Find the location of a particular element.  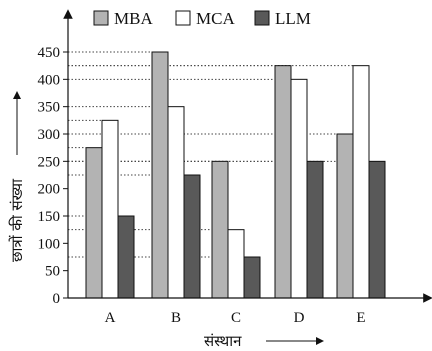

legend: MBA MCA LLM is located at coordinates (202, 18).